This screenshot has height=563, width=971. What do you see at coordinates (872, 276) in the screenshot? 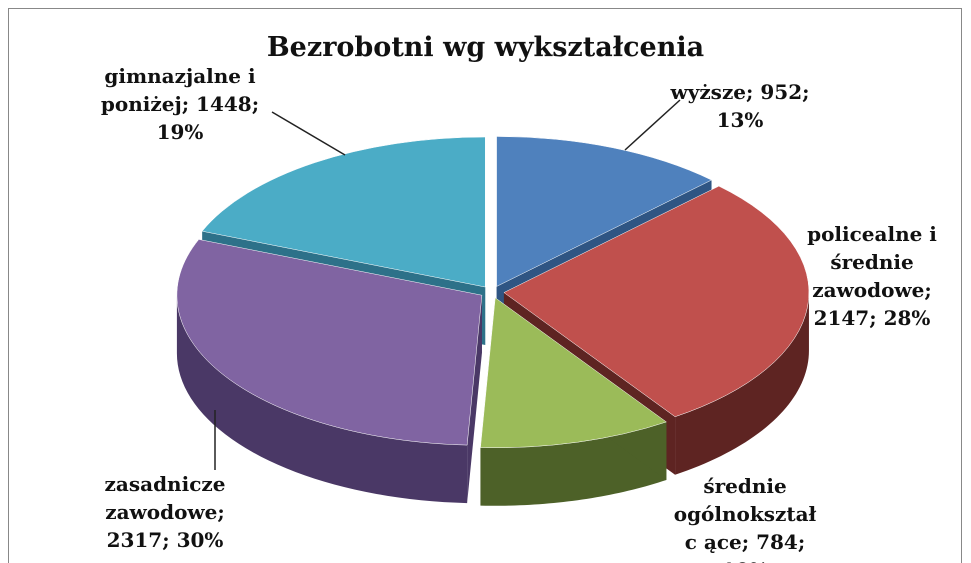
I see `data-label: policealne i średnie zawodowe; 2147; 28%` at bounding box center [872, 276].